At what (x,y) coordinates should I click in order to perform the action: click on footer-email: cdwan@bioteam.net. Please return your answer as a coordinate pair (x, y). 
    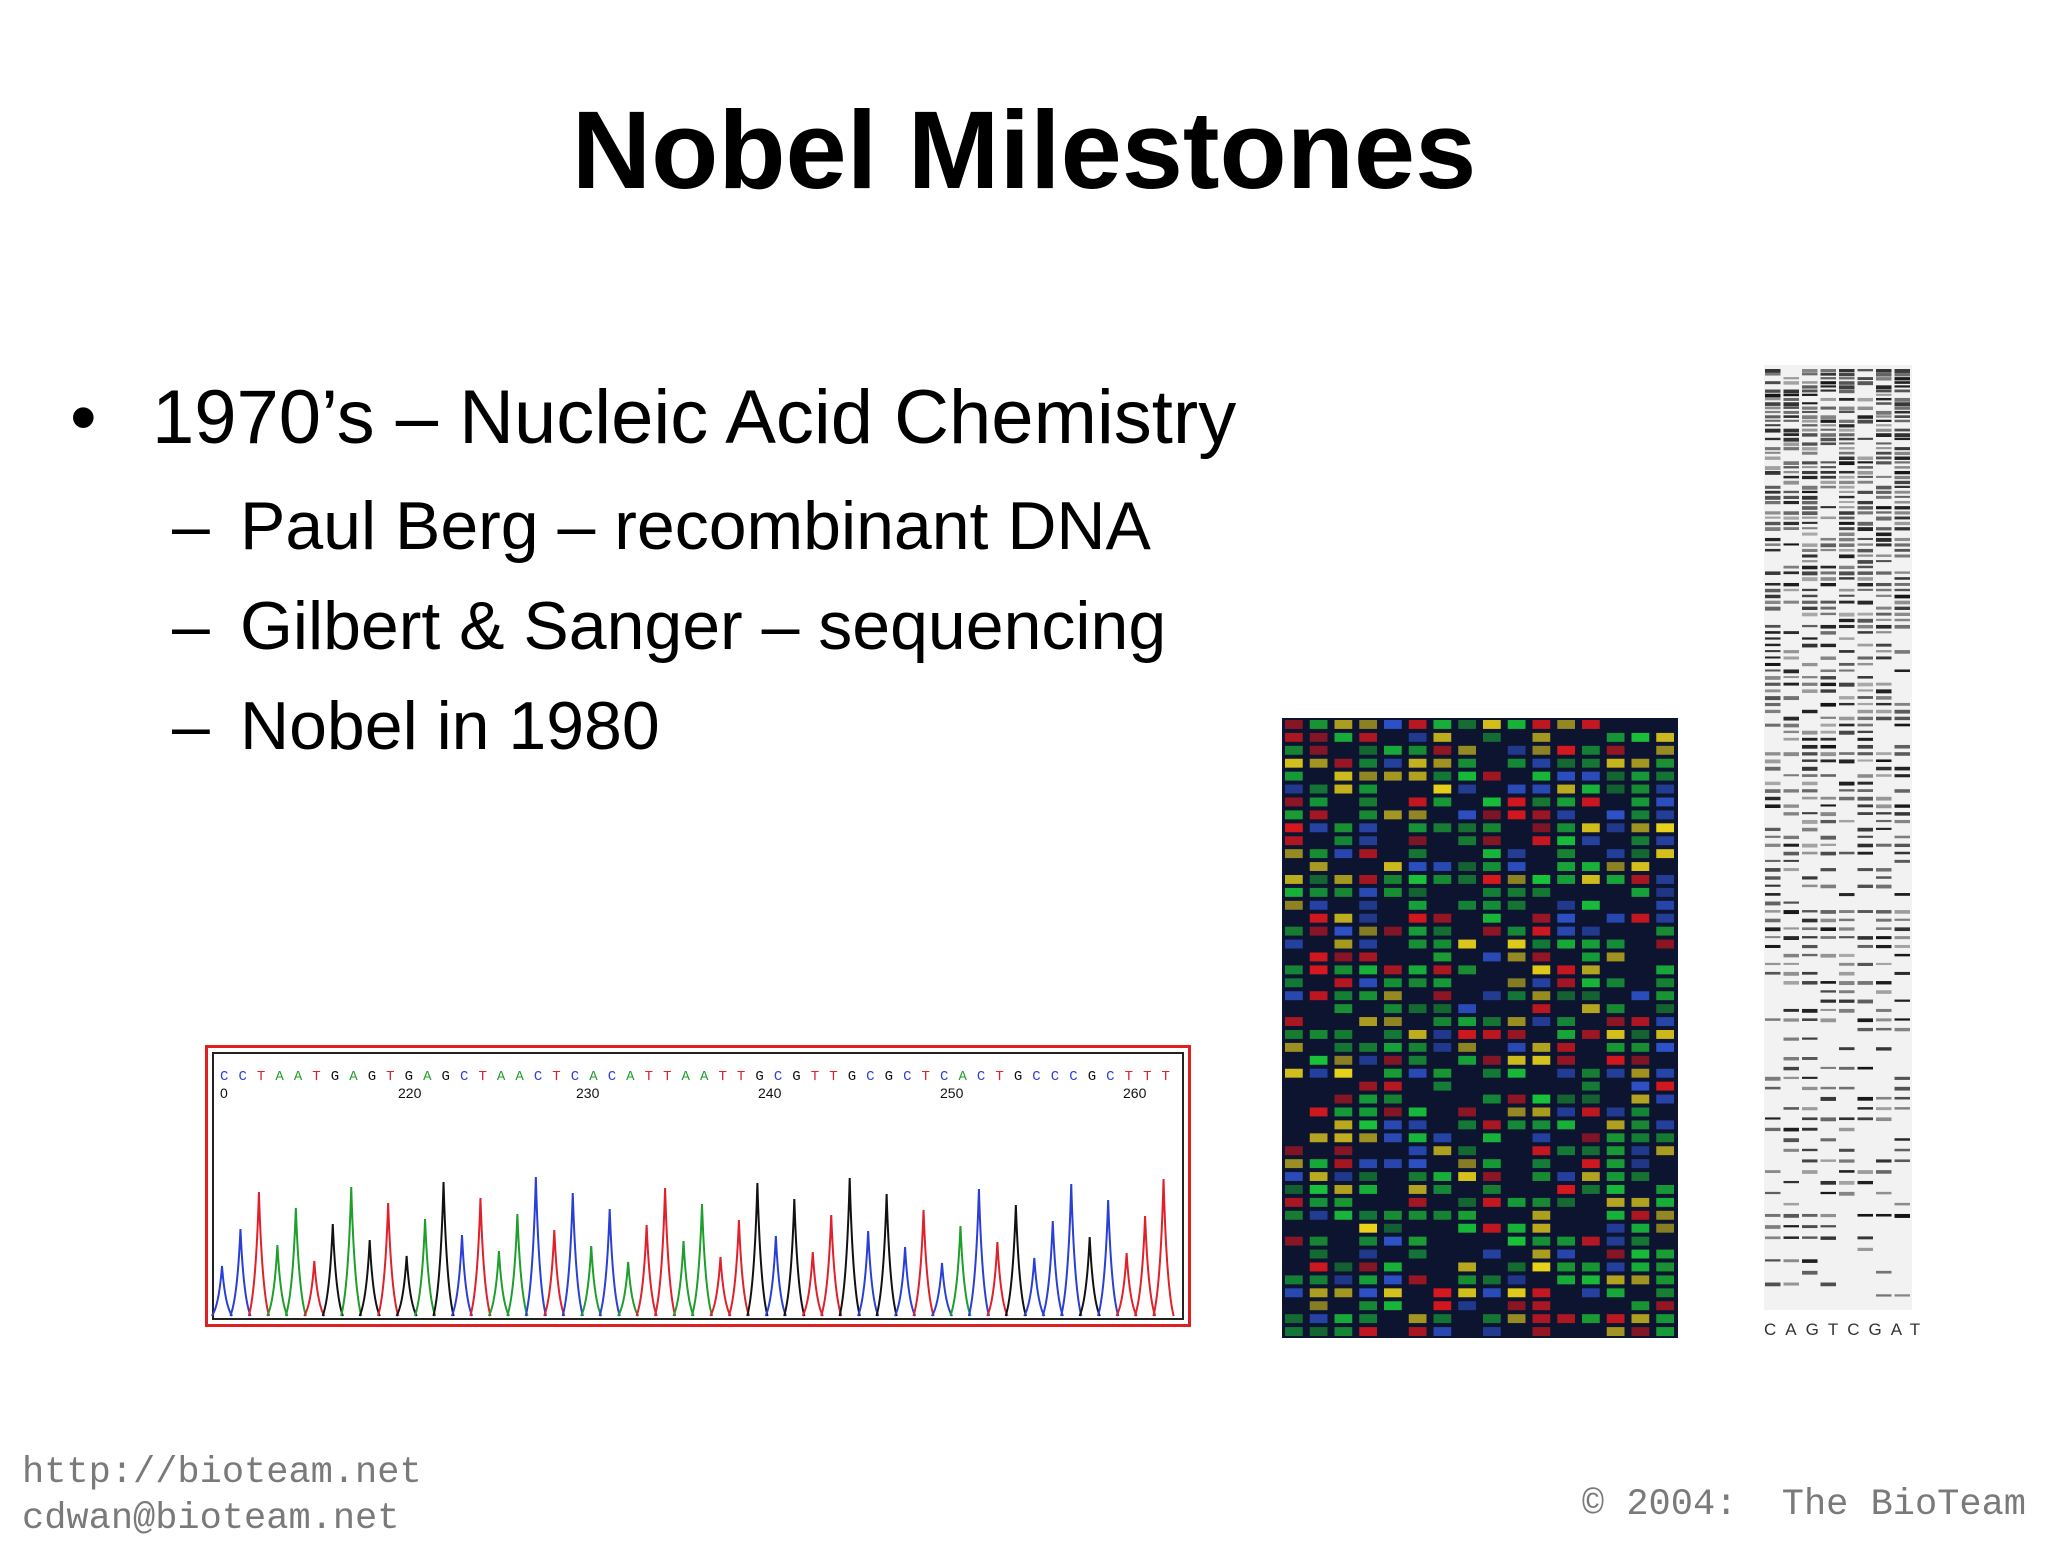
    Looking at the image, I should click on (211, 1519).